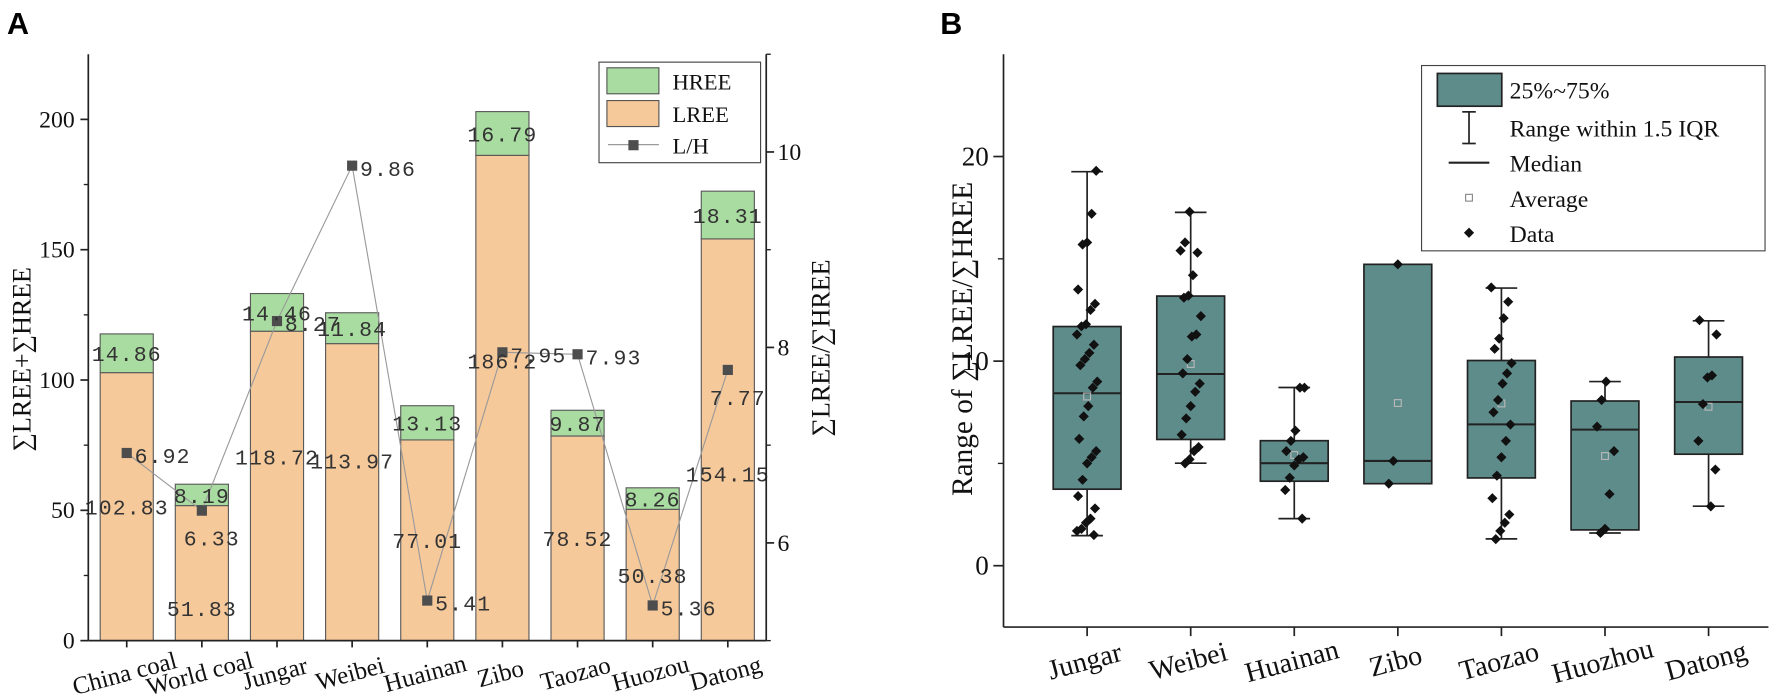 The image size is (1772, 696). What do you see at coordinates (201, 573) in the screenshot?
I see `bar-lree-world-coal` at bounding box center [201, 573].